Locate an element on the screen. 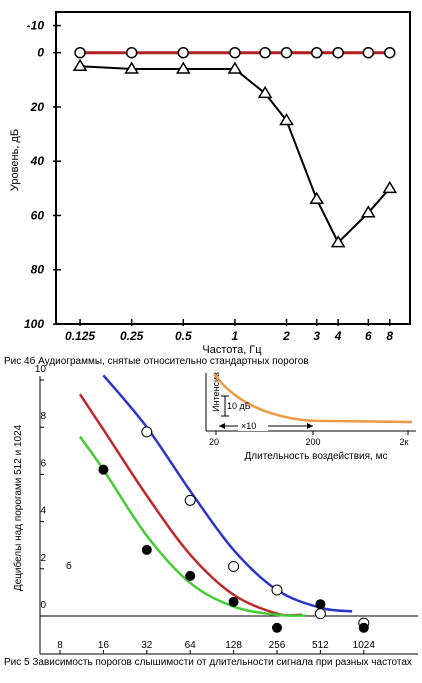  inset-scale-x-label: ×10 is located at coordinates (248, 426).